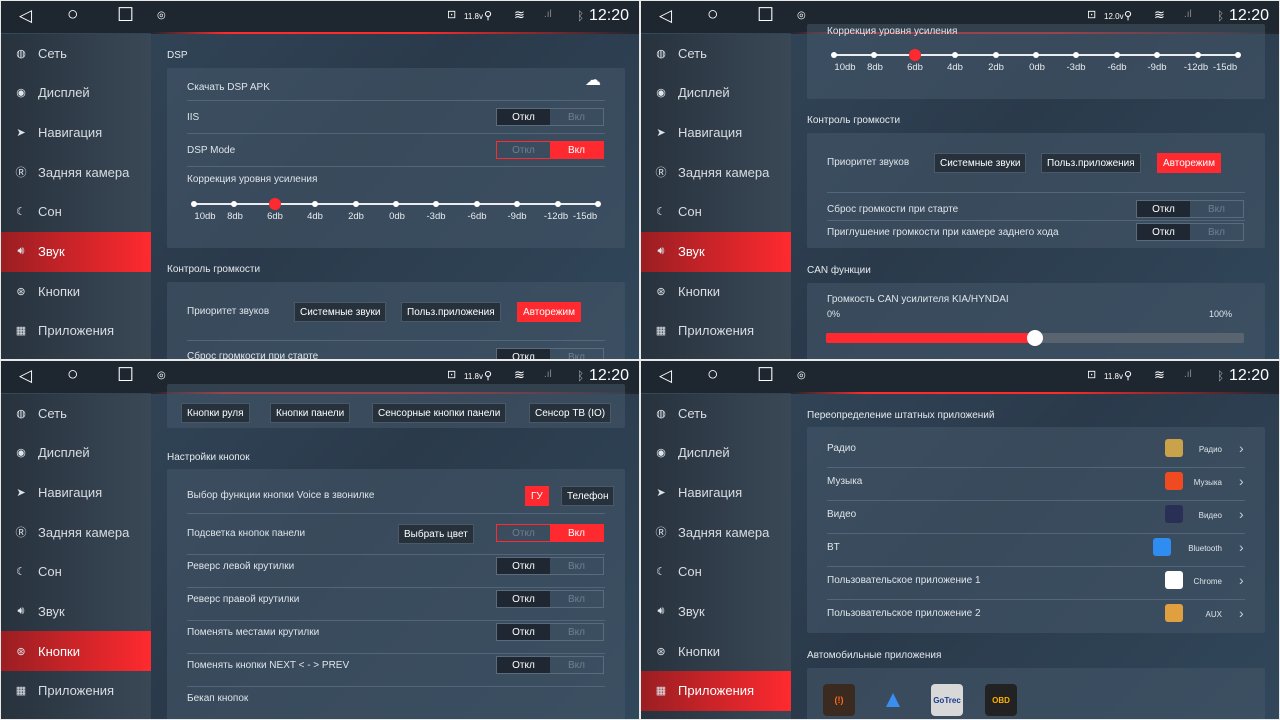 The image size is (1280, 720). Describe the element at coordinates (914, 55) in the screenshot. I see `eq-thumb` at that location.